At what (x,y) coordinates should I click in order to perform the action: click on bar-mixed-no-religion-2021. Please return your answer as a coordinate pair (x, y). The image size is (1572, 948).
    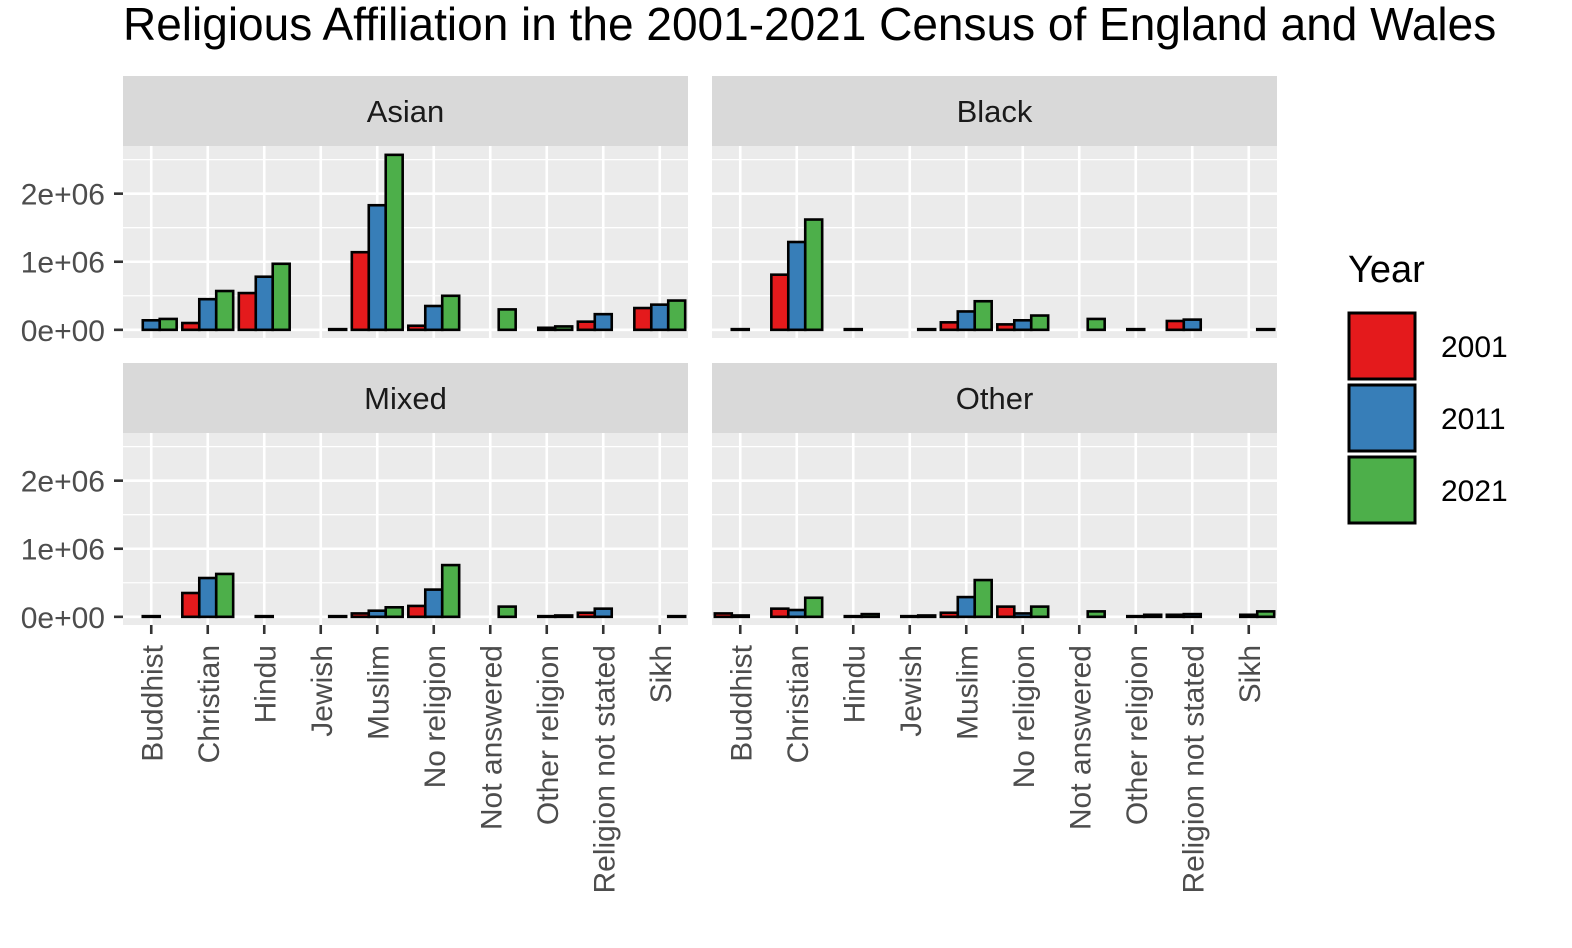
    Looking at the image, I should click on (450, 591).